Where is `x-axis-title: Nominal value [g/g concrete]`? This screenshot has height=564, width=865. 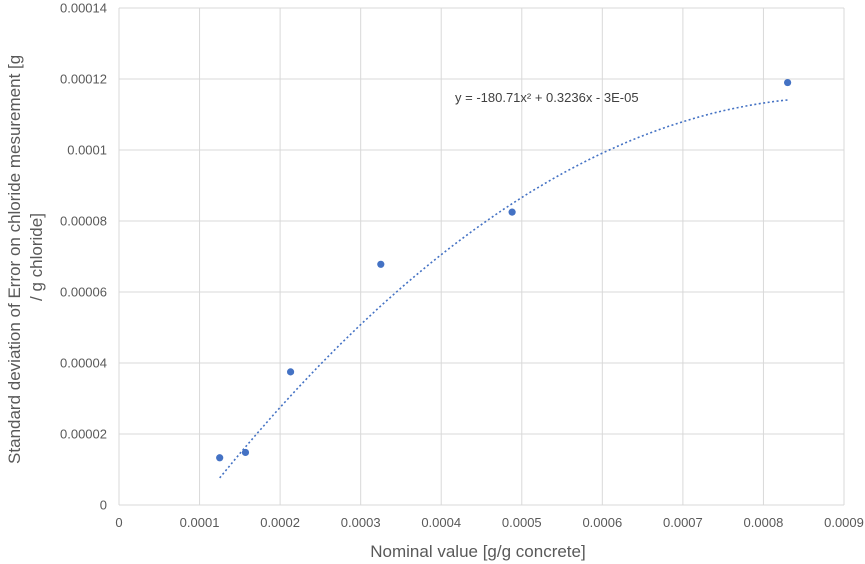 x-axis-title: Nominal value [g/g concrete] is located at coordinates (477, 551).